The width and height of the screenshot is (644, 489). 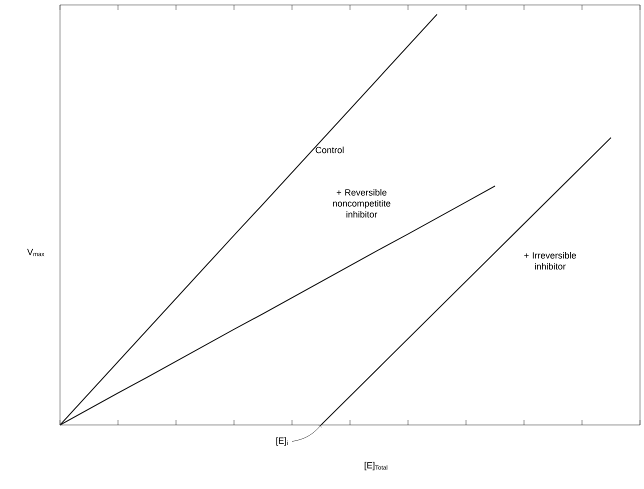 What do you see at coordinates (330, 150) in the screenshot?
I see `series-label: Control` at bounding box center [330, 150].